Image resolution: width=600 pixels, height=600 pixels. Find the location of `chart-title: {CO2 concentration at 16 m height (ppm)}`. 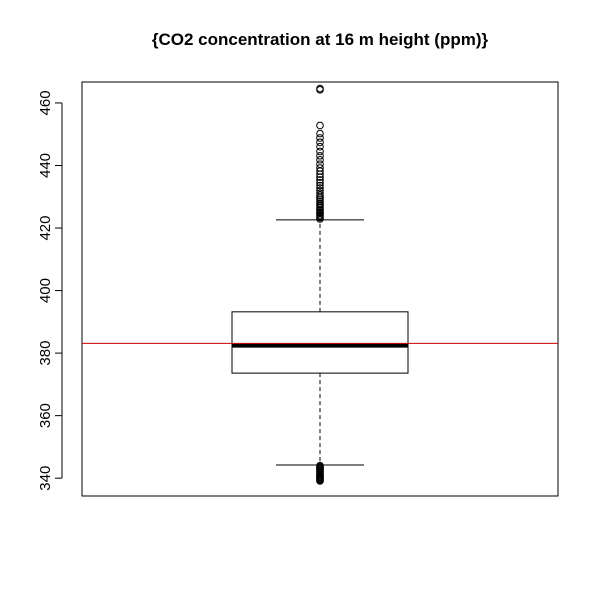

chart-title: {CO2 concentration at 16 m height (ppm)} is located at coordinates (320, 39).